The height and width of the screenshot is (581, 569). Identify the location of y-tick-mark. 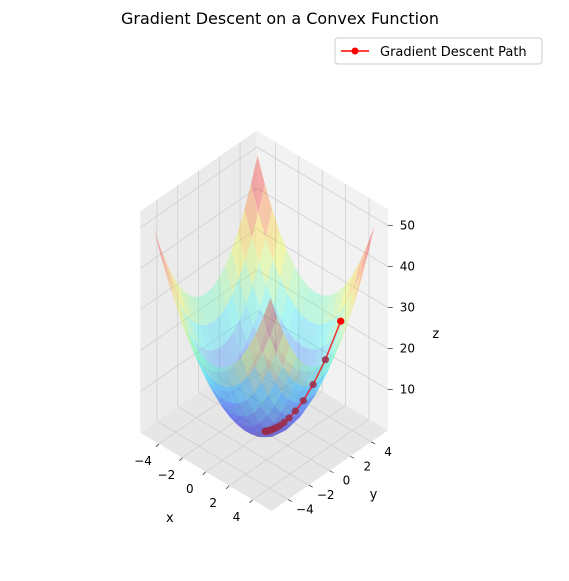
(290, 500).